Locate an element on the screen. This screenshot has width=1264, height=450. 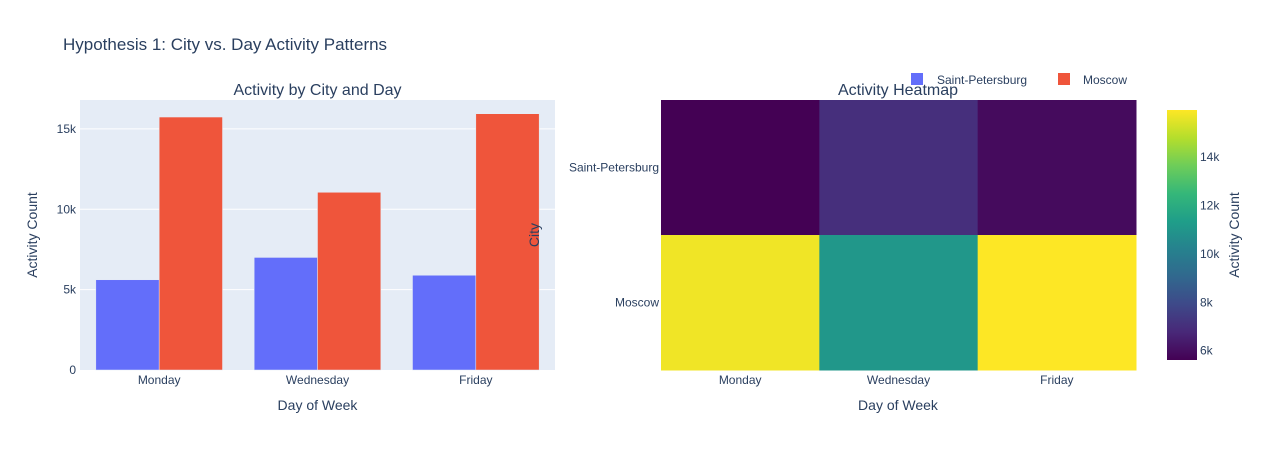
heatmap-cell-saint-petersburg-friday is located at coordinates (1057, 168).